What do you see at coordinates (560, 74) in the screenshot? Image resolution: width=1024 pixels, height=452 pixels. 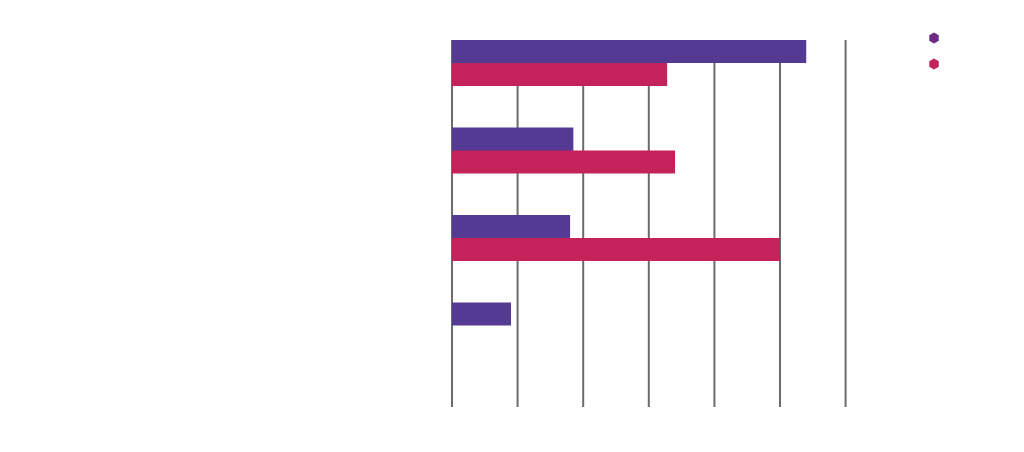 I see `bar-series2-group1` at bounding box center [560, 74].